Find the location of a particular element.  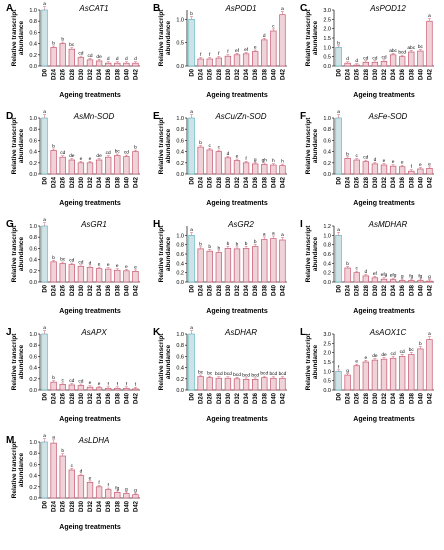

chart-title: AsLDHA is located at coordinates (94, 440).